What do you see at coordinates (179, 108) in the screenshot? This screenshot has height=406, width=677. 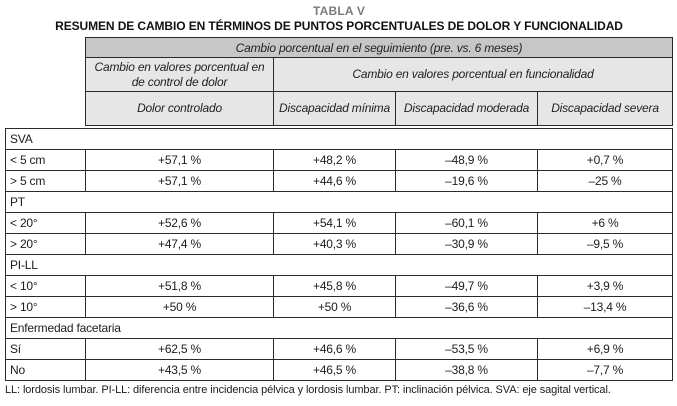 I see `col-header-dolor-controlado: Dolor controlado` at bounding box center [179, 108].